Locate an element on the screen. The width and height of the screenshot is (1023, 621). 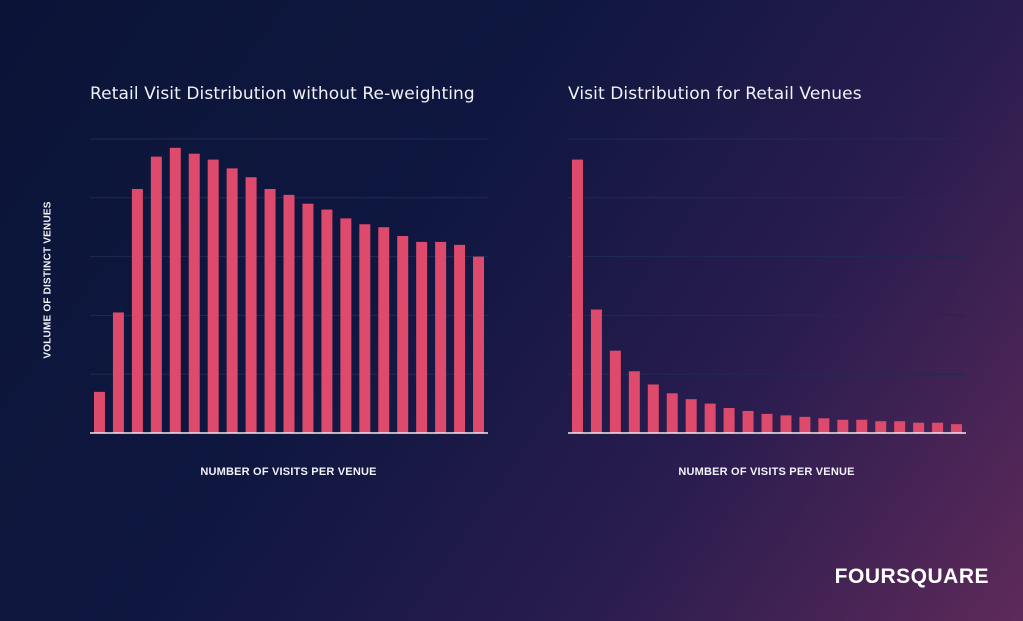
left-chart-x-axis-label: NUMBER OF VISITS PER VENUE is located at coordinates (288, 472).